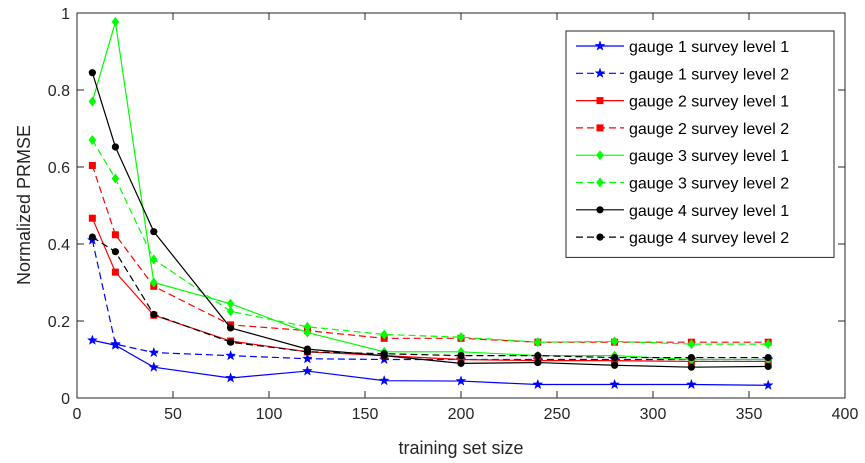  I want to click on legend-entry: gauge 2 survey level 1, so click(682, 102).